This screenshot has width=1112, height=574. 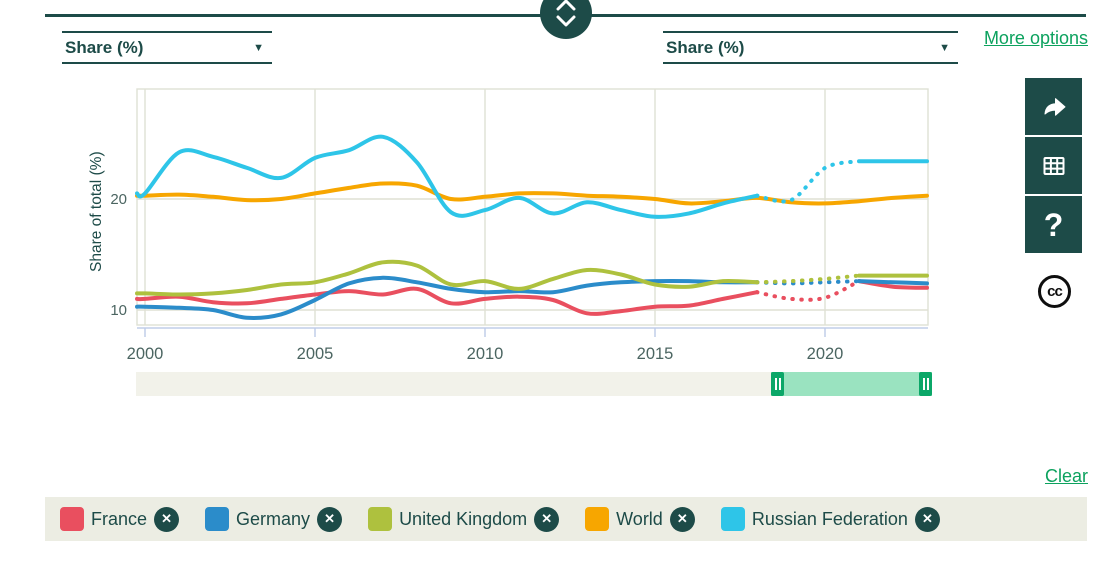 What do you see at coordinates (118, 310) in the screenshot?
I see `y-tick-label: 10` at bounding box center [118, 310].